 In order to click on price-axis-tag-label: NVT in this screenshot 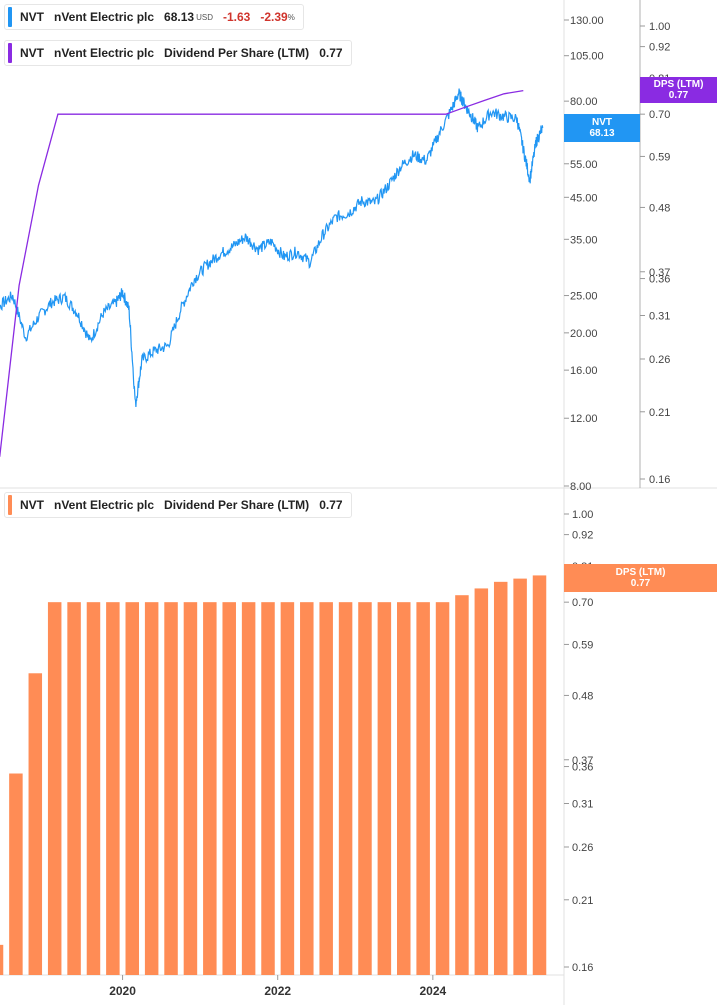, I will do `click(602, 122)`.